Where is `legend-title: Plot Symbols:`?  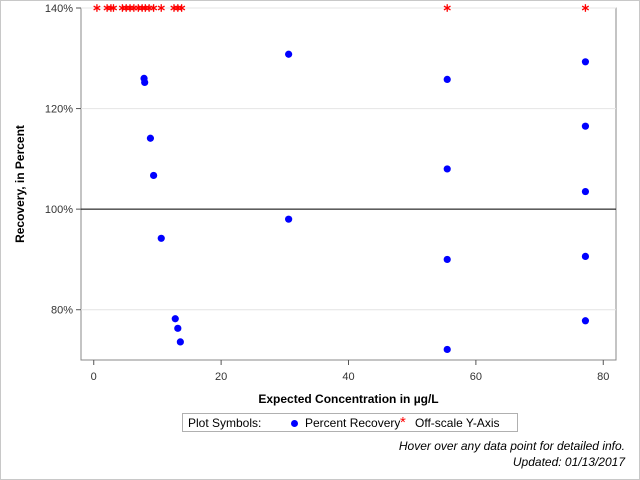
legend-title: Plot Symbols: is located at coordinates (225, 423).